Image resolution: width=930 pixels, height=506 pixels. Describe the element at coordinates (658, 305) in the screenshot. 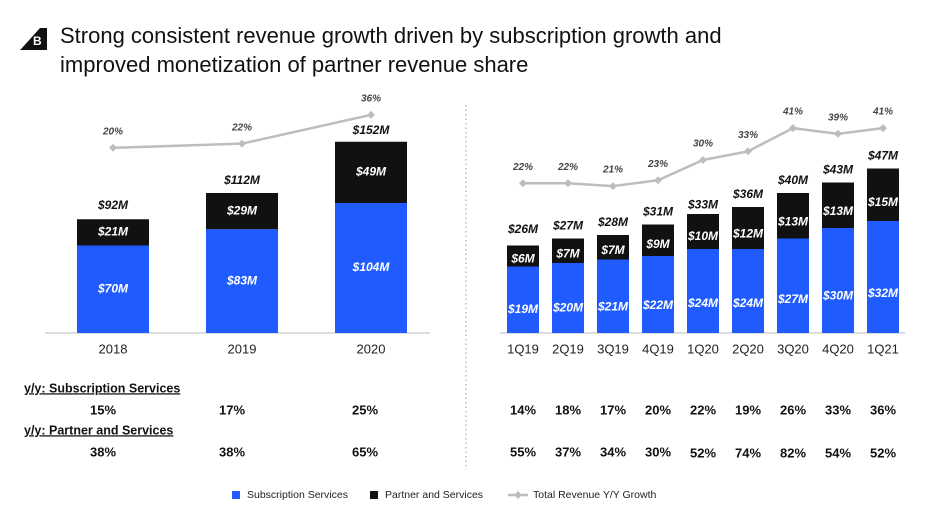

I see `segment-label: $22M` at that location.